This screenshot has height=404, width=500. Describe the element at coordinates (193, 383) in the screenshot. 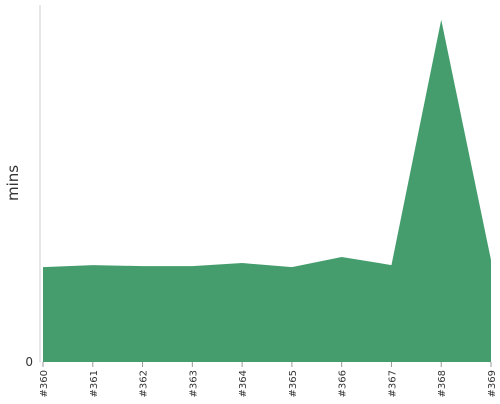

I see `x-tick-label: #363` at that location.